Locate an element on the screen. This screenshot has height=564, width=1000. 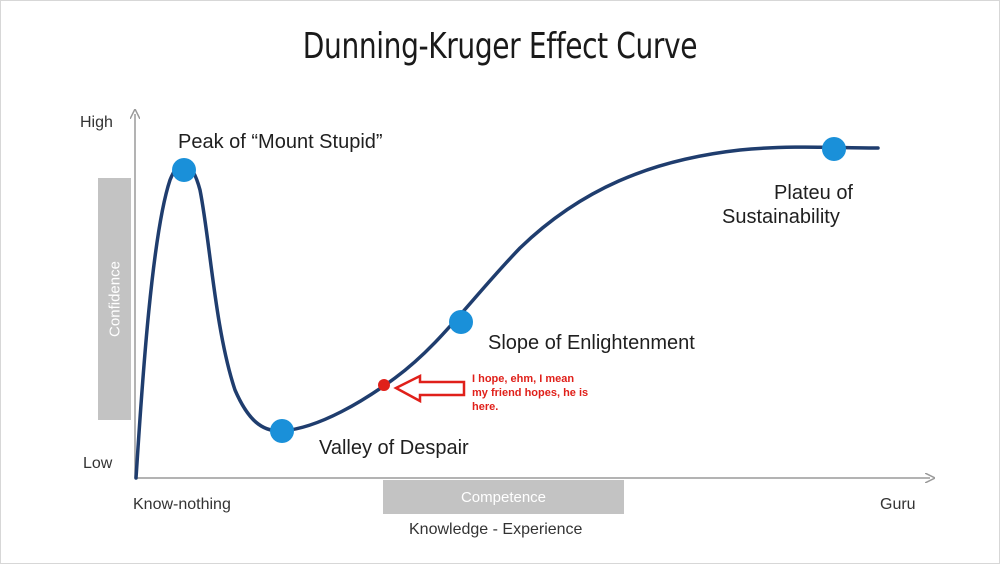
competence-bar: Competence is located at coordinates (503, 497).